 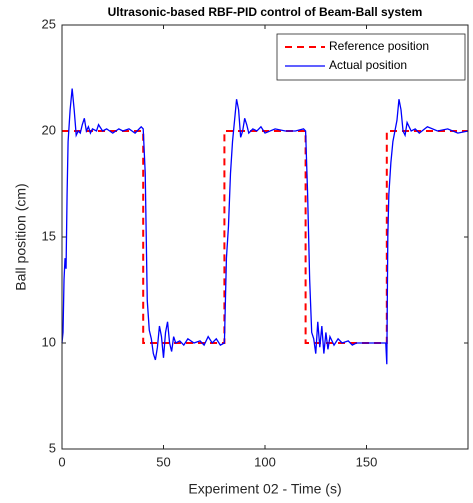 I want to click on x-tick-label: 150, so click(x=367, y=461).